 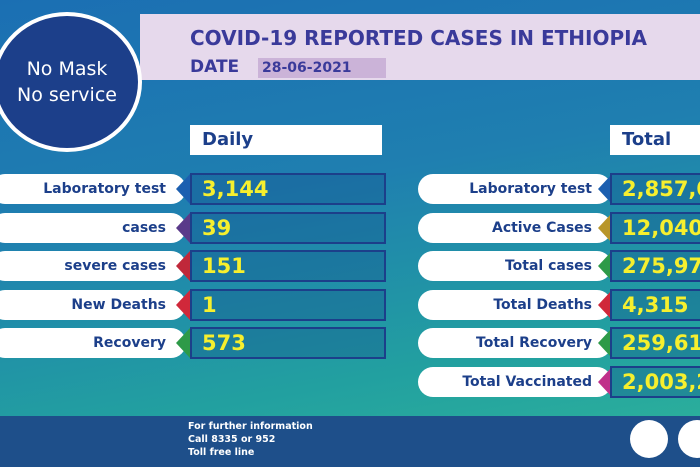 I want to click on section-title: Total, so click(x=655, y=140).